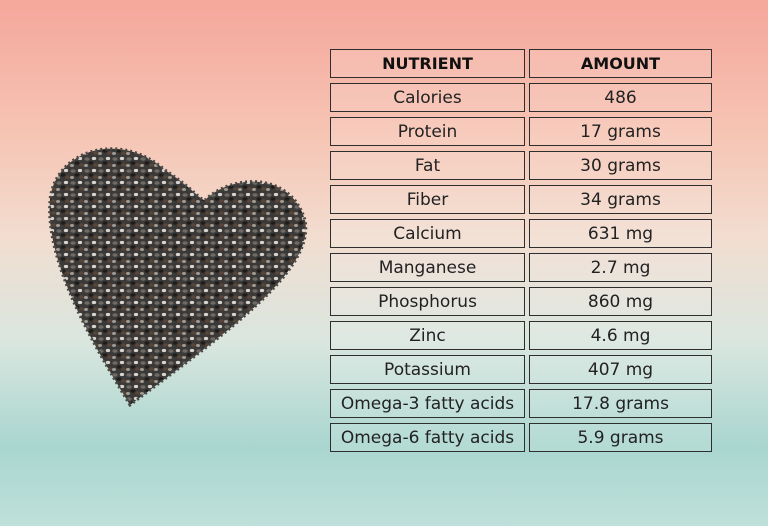  I want to click on amount-cell: 486, so click(620, 97).